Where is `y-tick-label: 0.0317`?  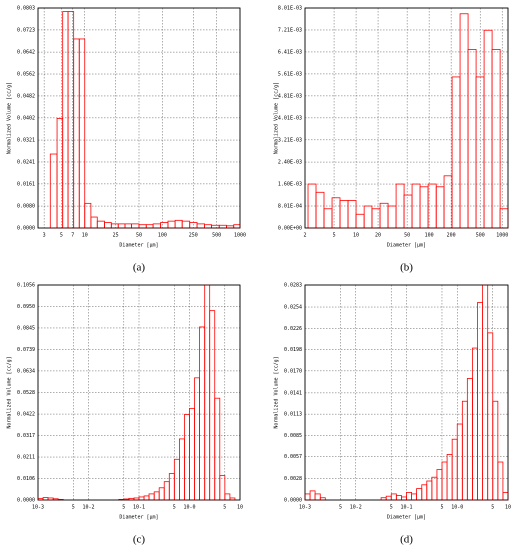 y-tick-label: 0.0317 is located at coordinates (26, 436).